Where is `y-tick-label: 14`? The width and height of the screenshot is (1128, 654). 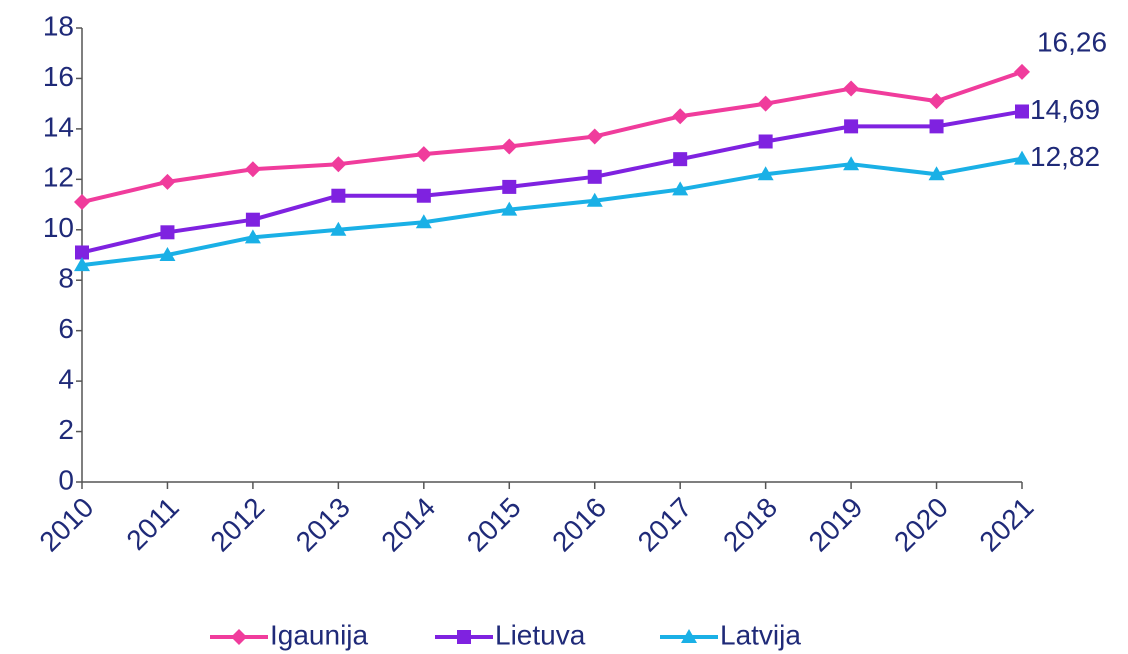 y-tick-label: 14 is located at coordinates (58, 126).